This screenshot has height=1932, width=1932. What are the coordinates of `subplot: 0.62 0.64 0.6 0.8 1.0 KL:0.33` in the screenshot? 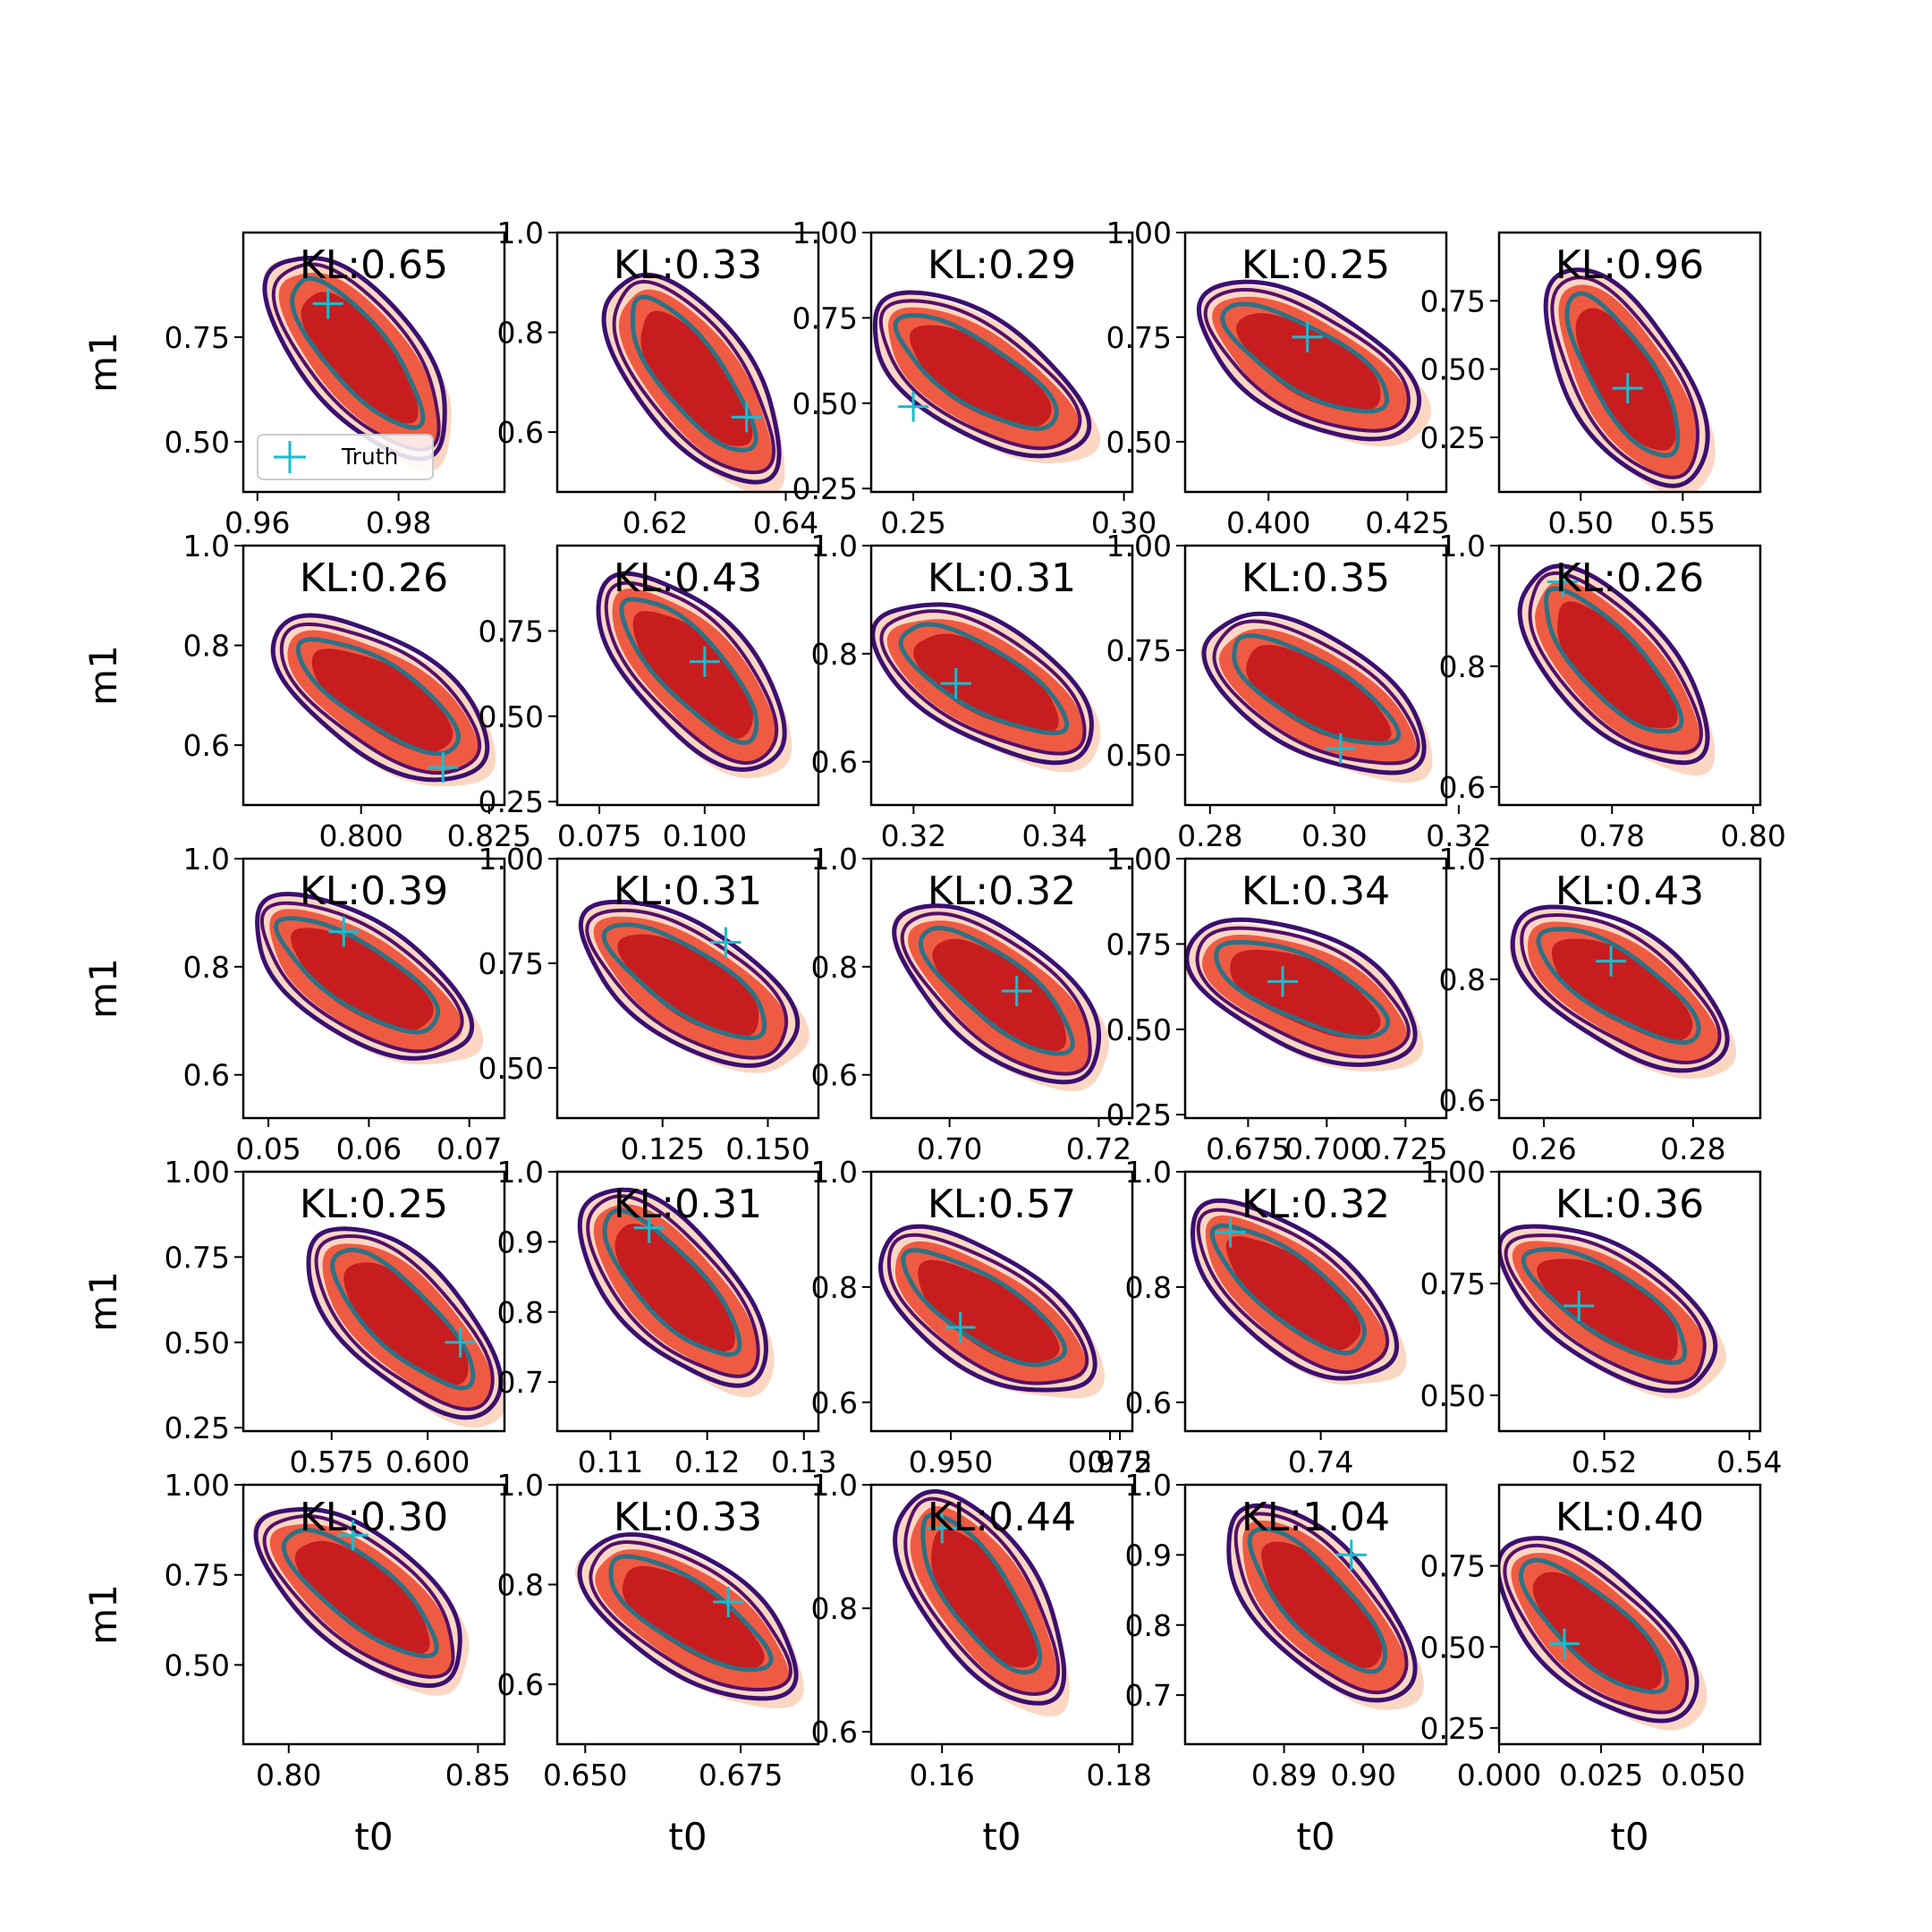 It's located at (658, 378).